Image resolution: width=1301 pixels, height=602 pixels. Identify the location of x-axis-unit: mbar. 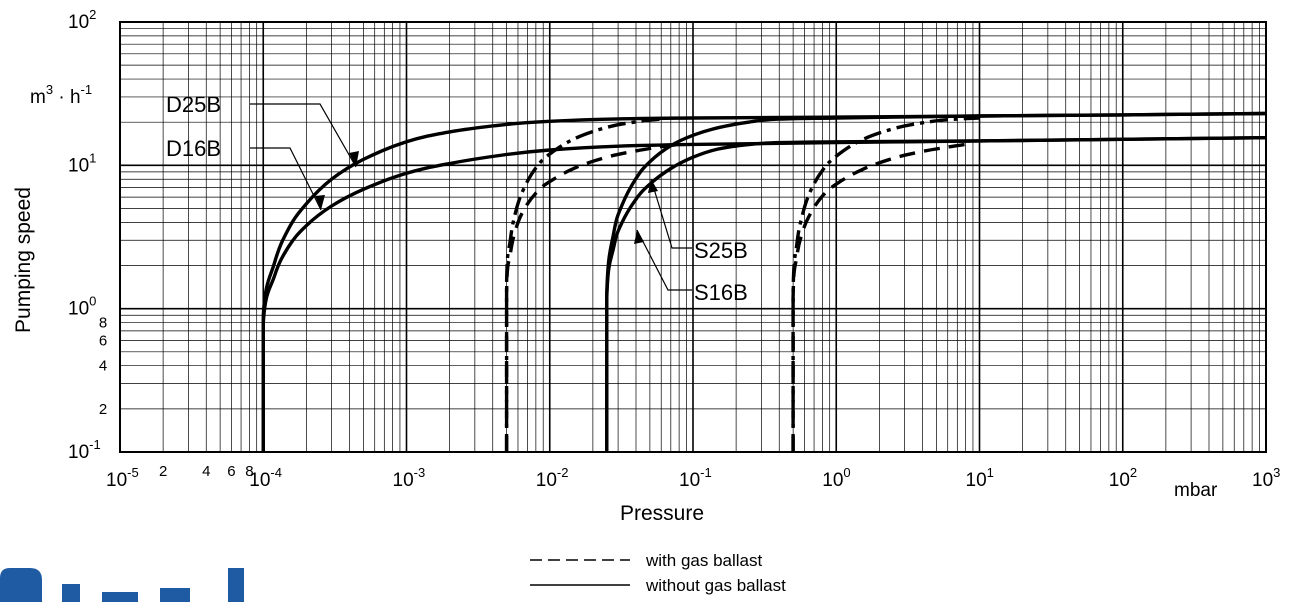
(1196, 490).